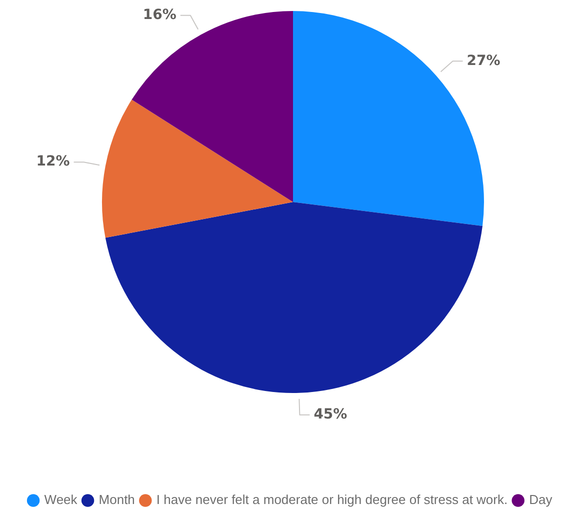 This screenshot has height=519, width=577. Describe the element at coordinates (331, 414) in the screenshot. I see `data-label: 45%` at that location.